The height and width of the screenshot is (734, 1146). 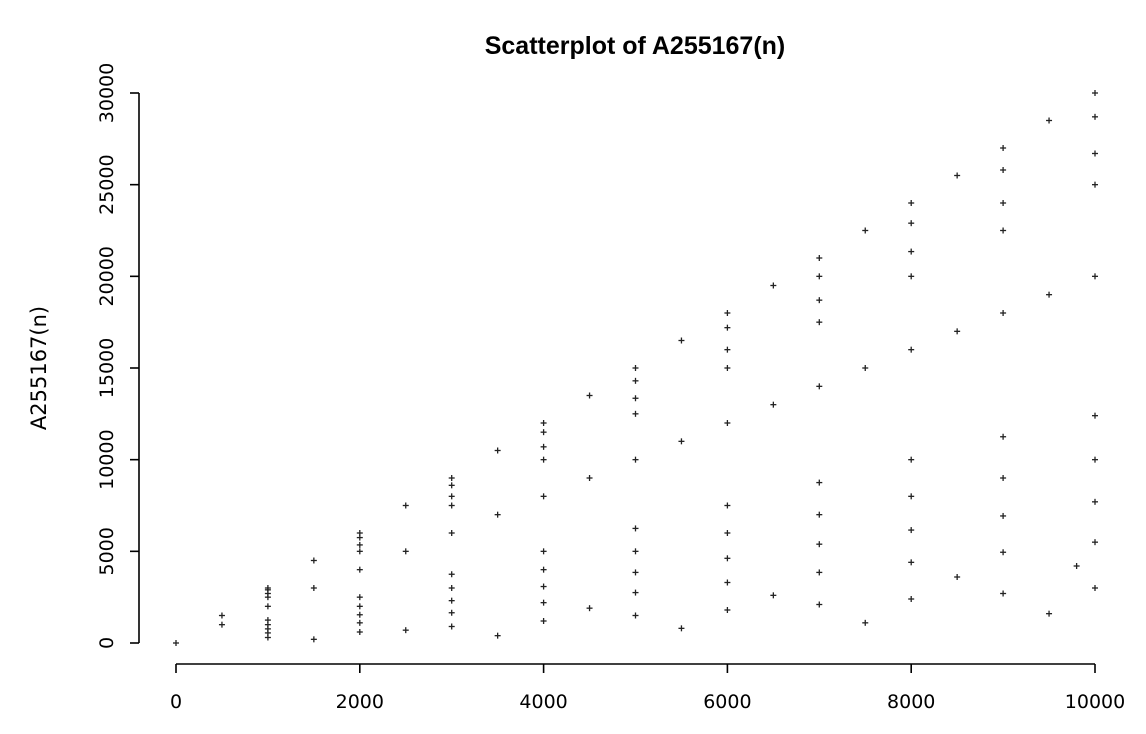 I want to click on y-tick-label: 0, so click(x=107, y=643).